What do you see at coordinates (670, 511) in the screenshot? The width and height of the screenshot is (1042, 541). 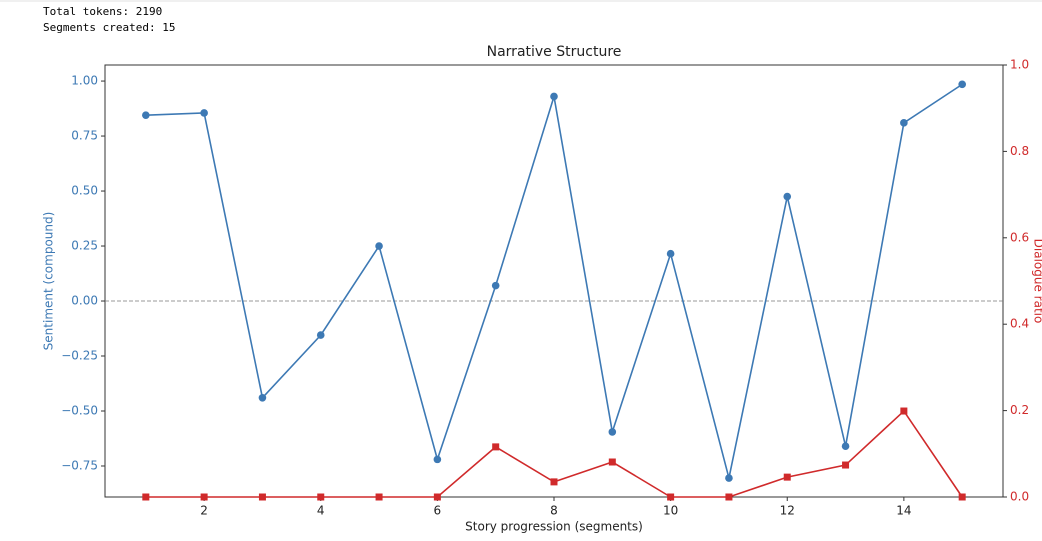 I see `x-tick-label: 10` at bounding box center [670, 511].